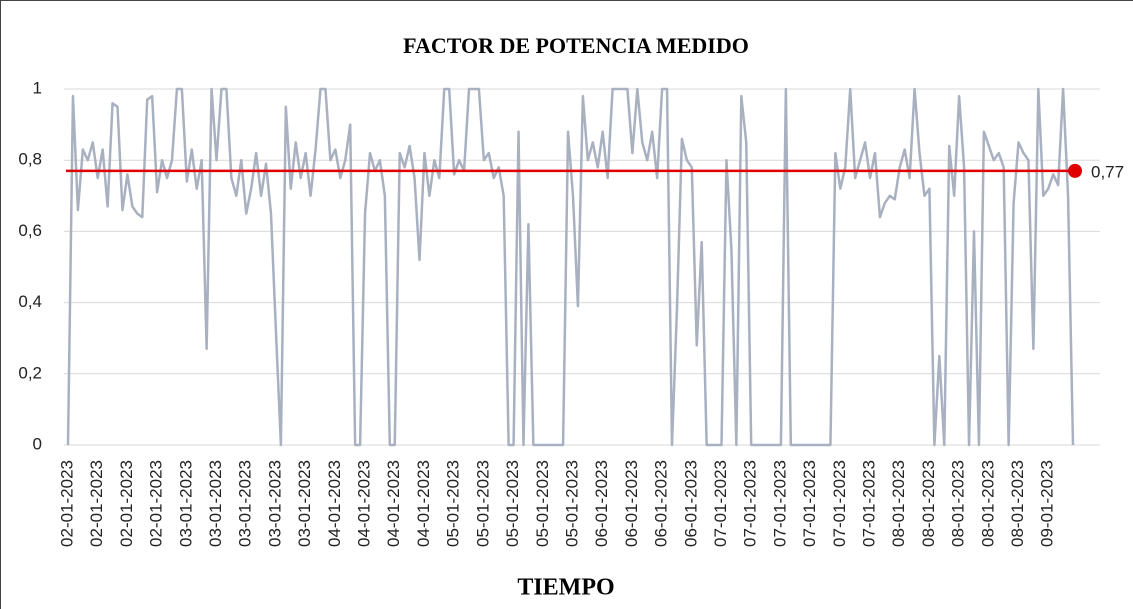  Describe the element at coordinates (30, 372) in the screenshot. I see `y-tick-label: 0,2` at that location.